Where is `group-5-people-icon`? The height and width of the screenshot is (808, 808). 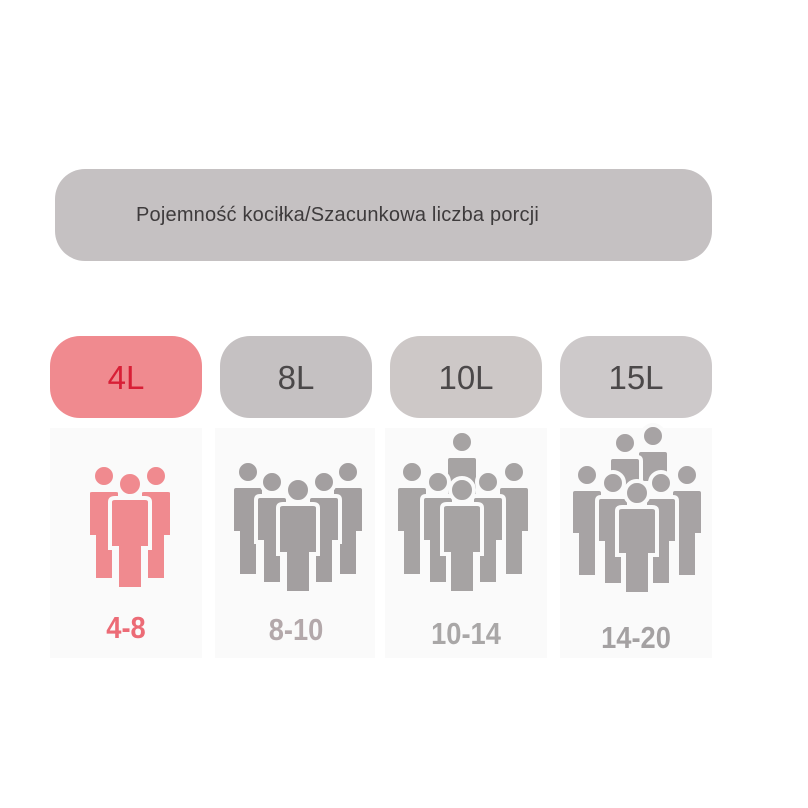 group-5-people-icon is located at coordinates (298, 526).